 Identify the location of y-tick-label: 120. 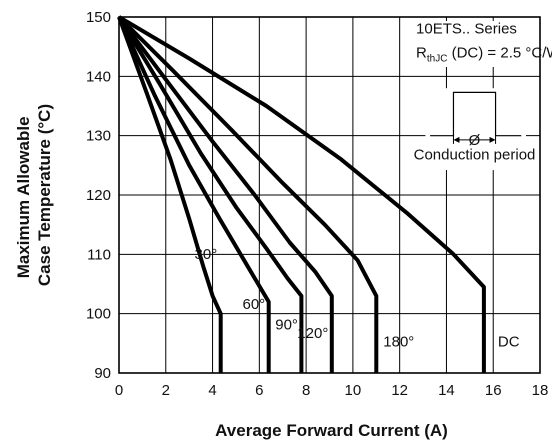
(98, 195).